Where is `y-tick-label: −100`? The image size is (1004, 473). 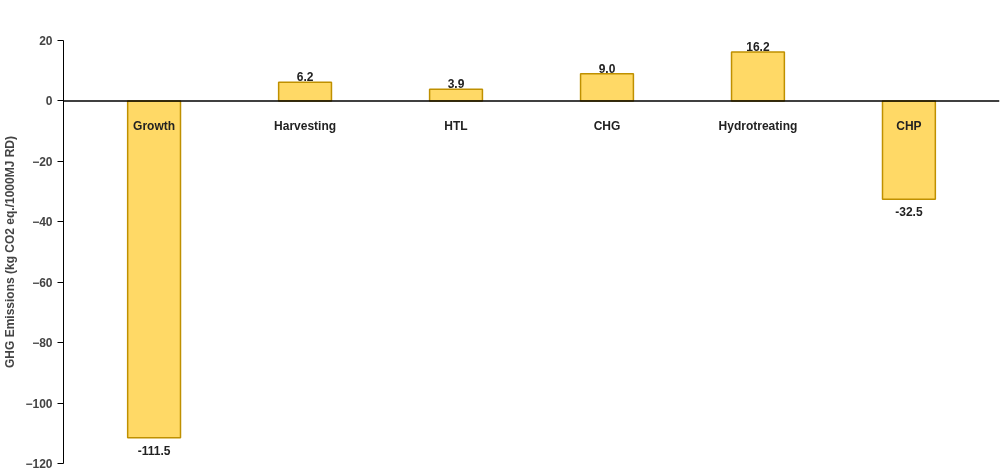
y-tick-label: −100 is located at coordinates (39, 403).